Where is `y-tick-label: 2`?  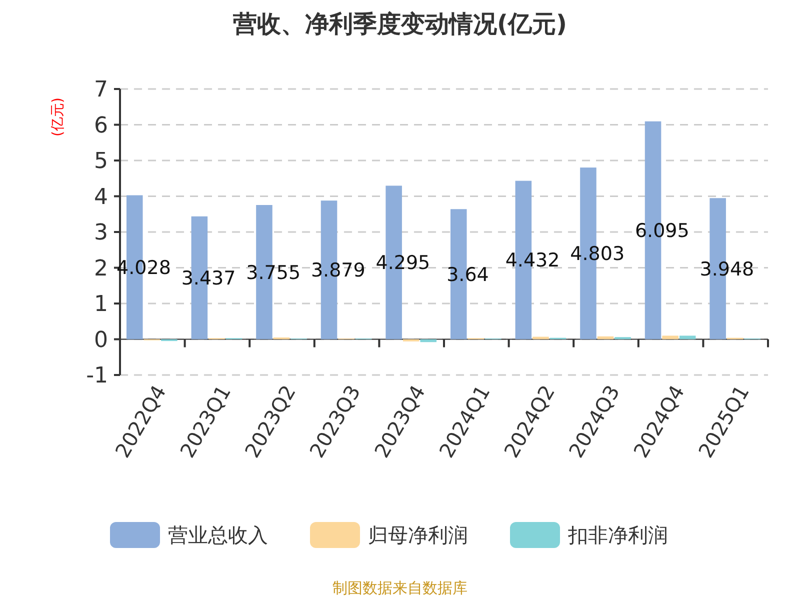
y-tick-label: 2 is located at coordinates (101, 269).